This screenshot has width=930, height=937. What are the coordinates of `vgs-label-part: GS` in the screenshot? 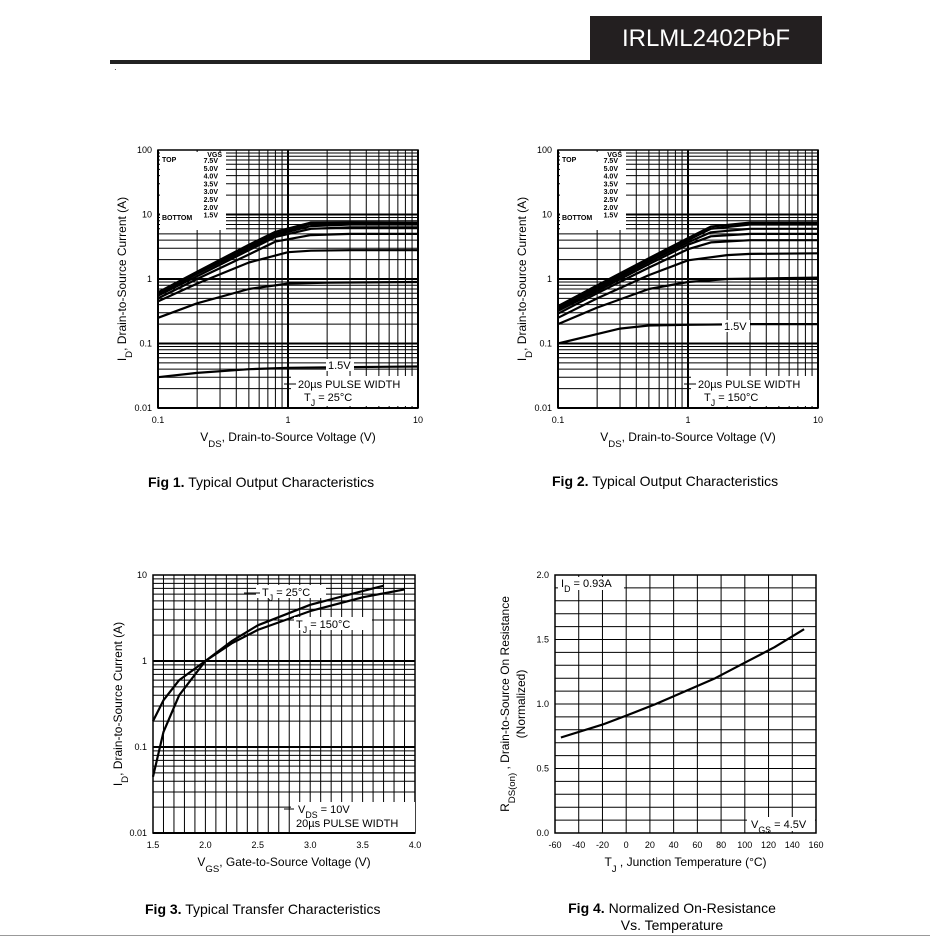 It's located at (764, 830).